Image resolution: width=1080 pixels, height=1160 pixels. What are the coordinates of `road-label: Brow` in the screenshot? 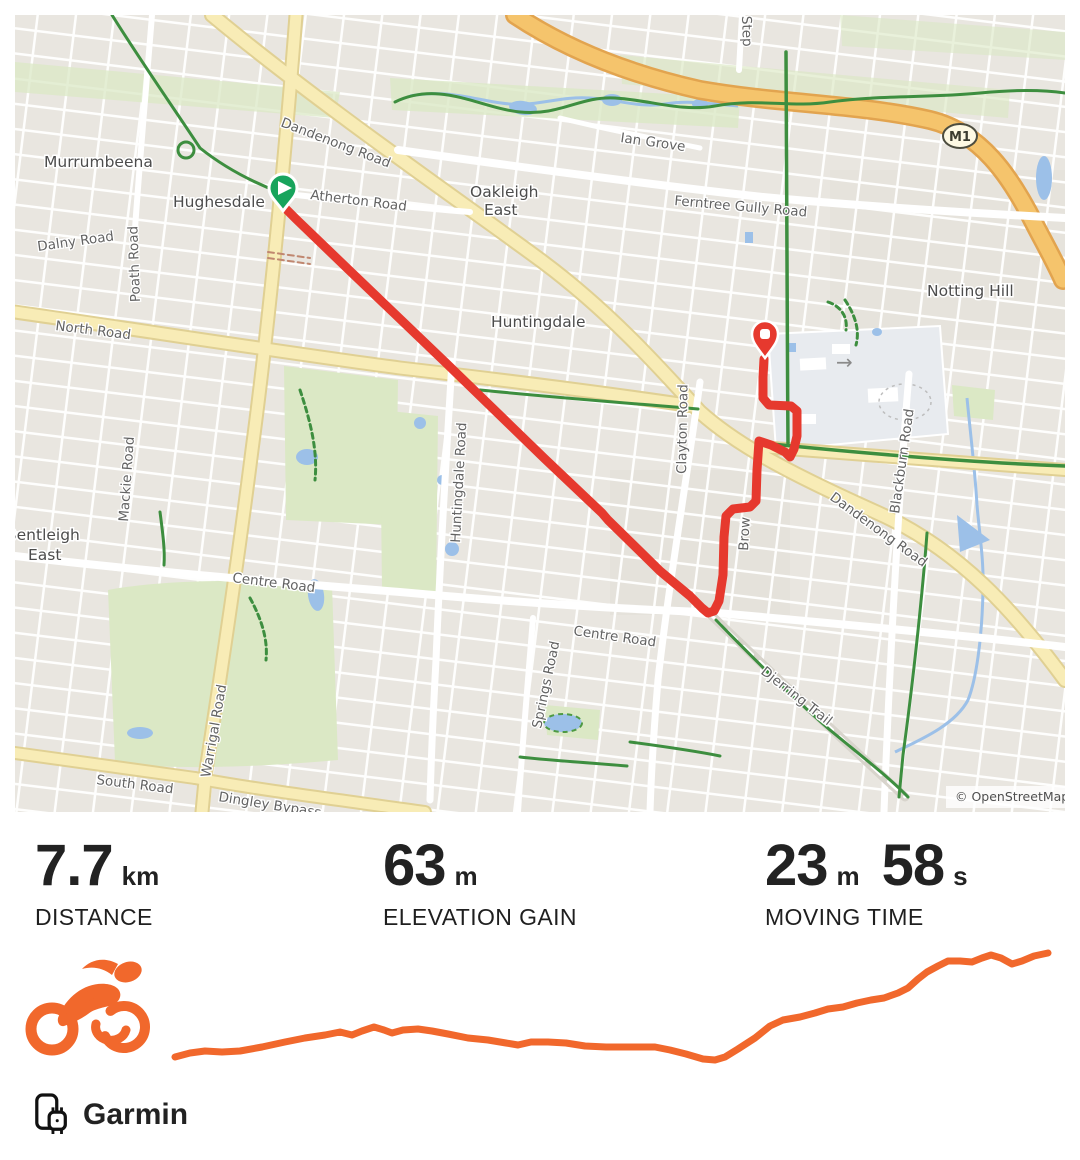 It's located at (745, 534).